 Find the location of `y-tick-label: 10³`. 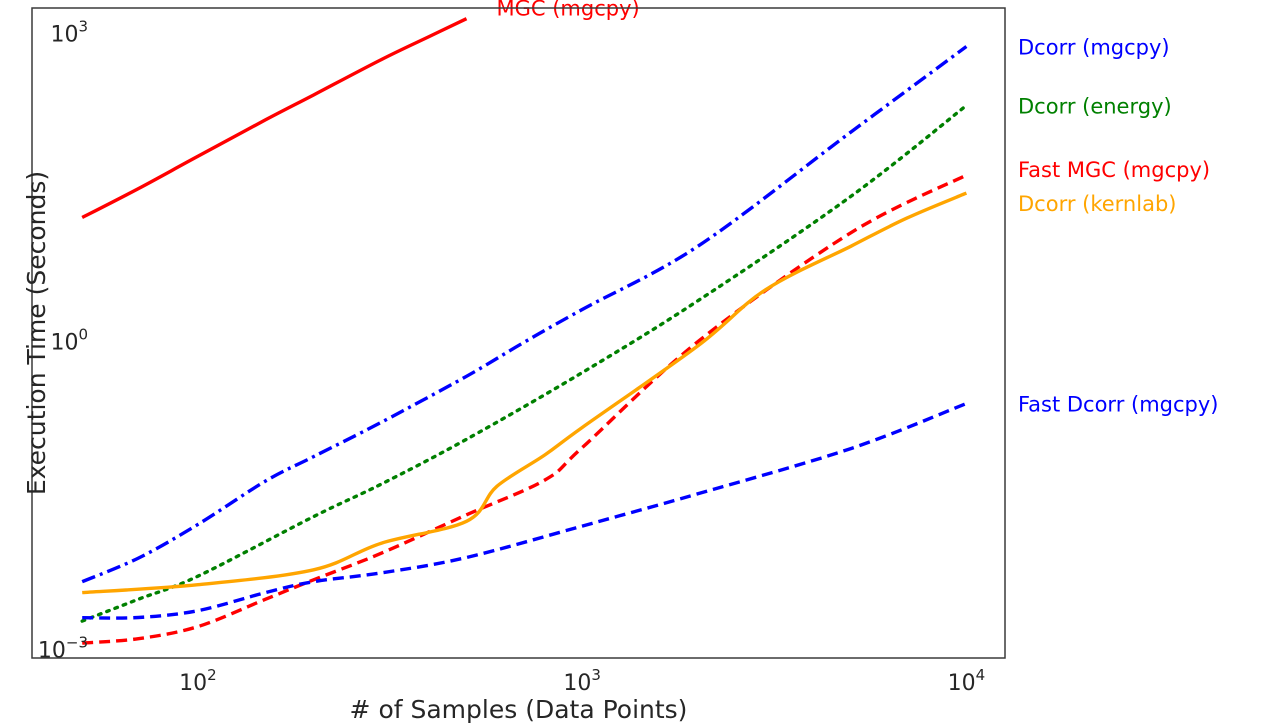

y-tick-label: 10³ is located at coordinates (69, 33).